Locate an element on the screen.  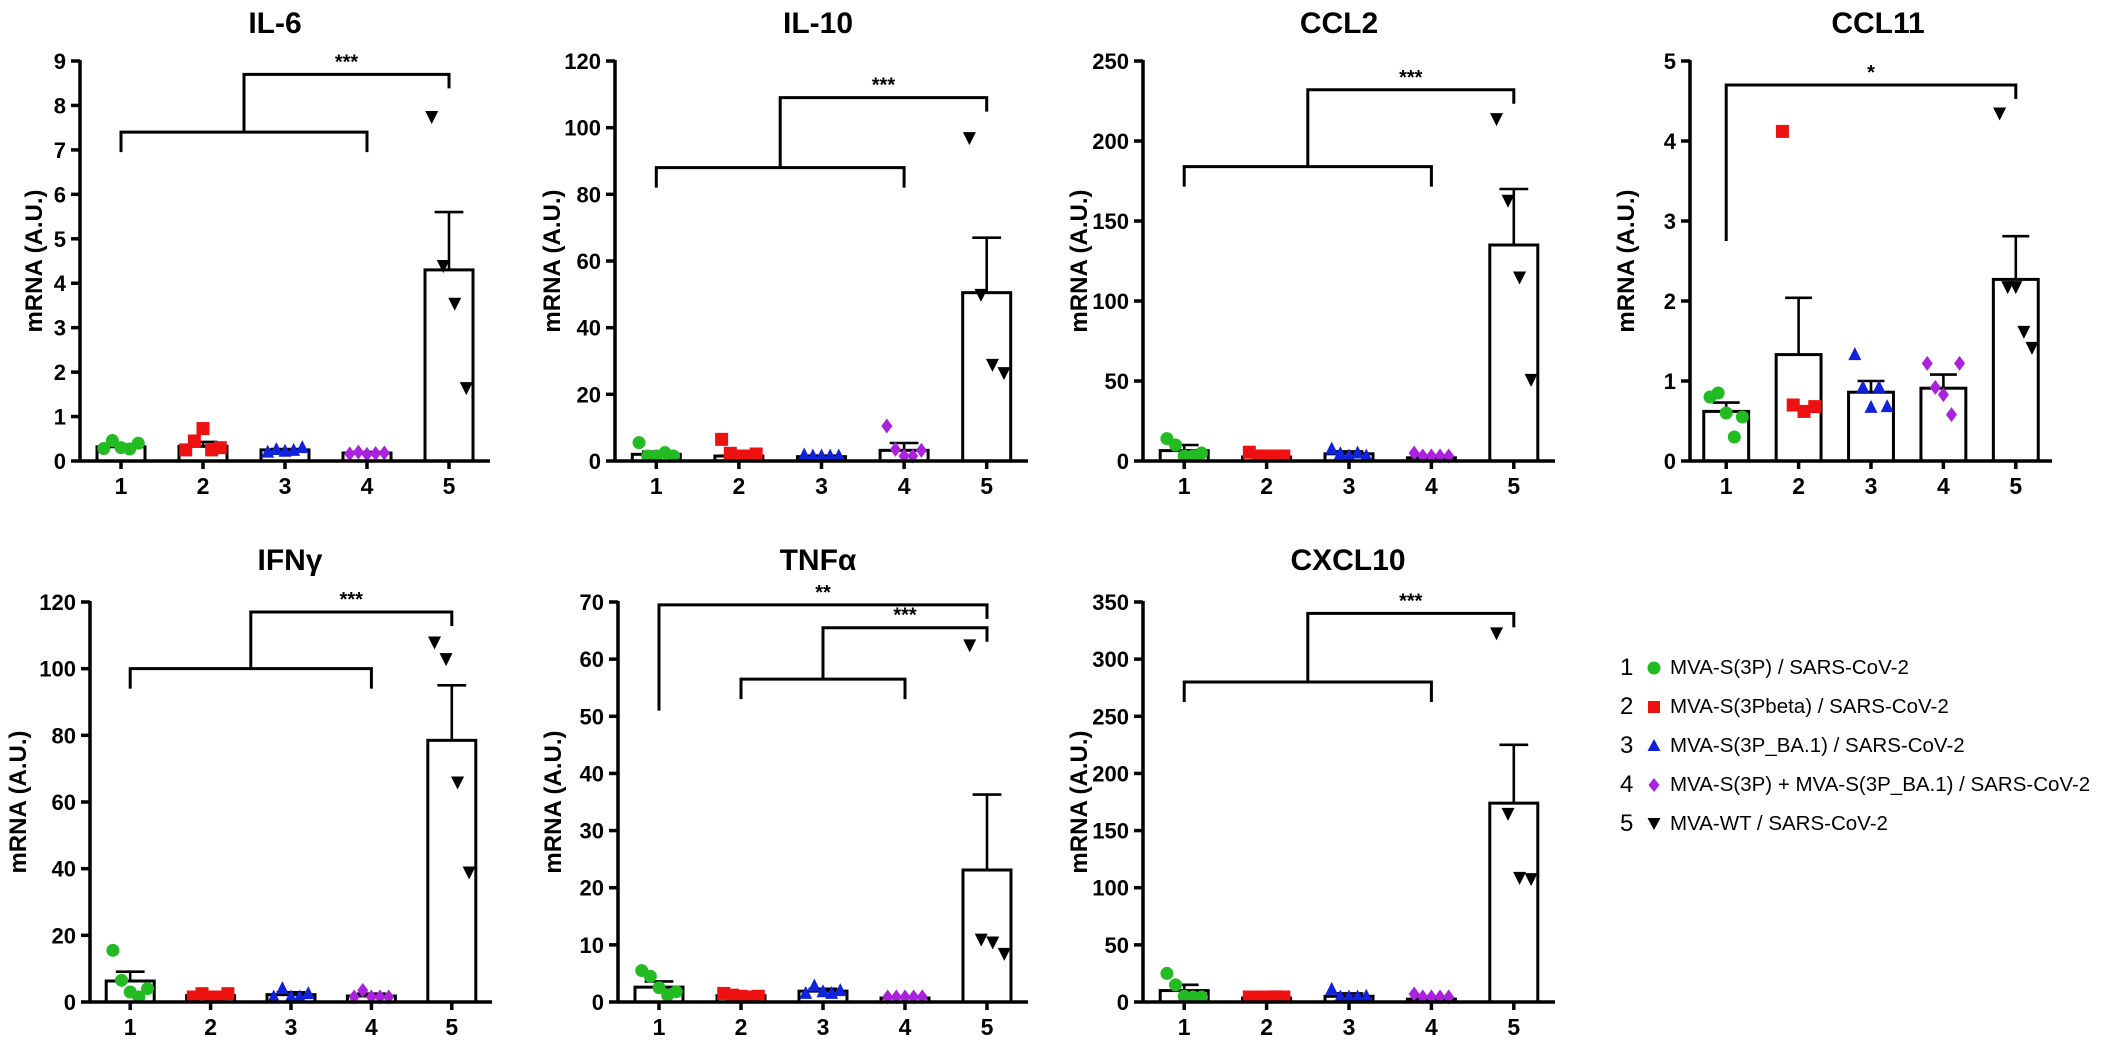
legend-label: MVA-WT / SARS-CoV-2 is located at coordinates (1779, 823).